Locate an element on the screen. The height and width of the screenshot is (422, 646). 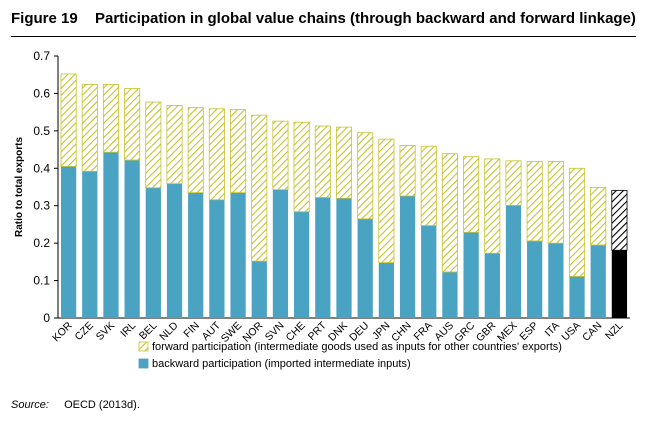
bar-backward-nzl is located at coordinates (619, 284).